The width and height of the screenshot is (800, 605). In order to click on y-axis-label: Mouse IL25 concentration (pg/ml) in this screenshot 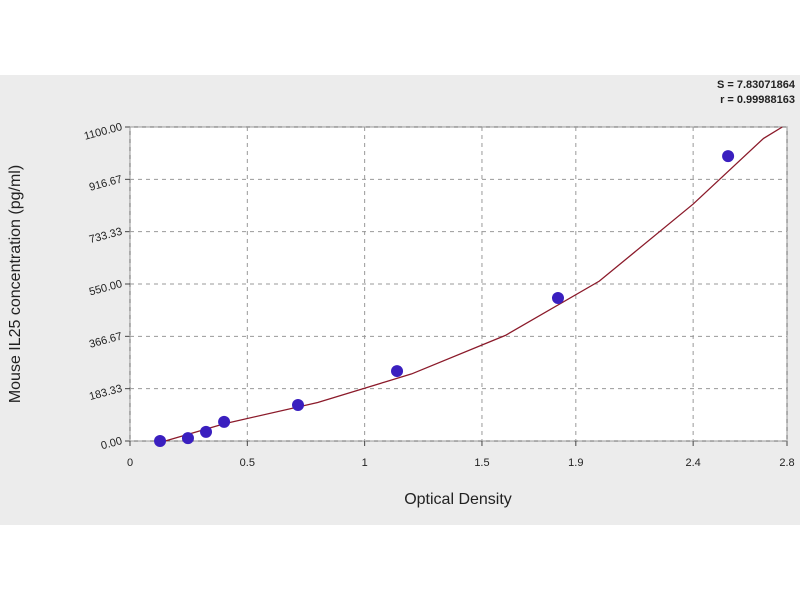, I will do `click(15, 284)`.